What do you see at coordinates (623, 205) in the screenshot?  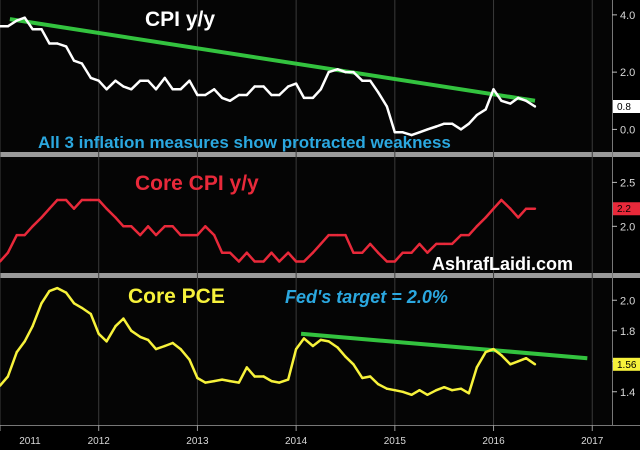 I see `core-cpi-y-axis: 2.5 2.0` at bounding box center [623, 205].